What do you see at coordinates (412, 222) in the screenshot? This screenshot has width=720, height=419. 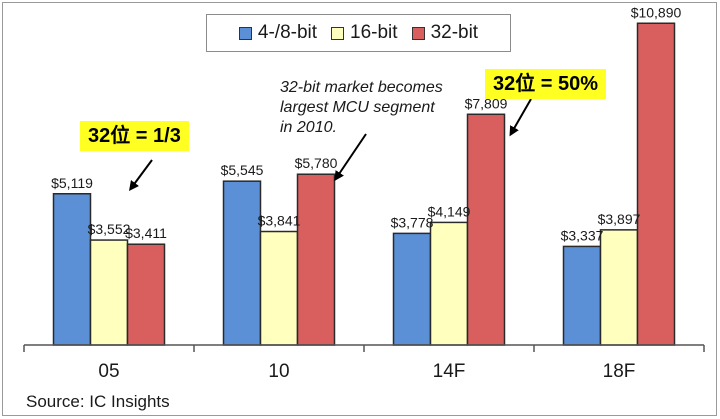 I see `value-label-4-8-bit-14f: $3,778` at bounding box center [412, 222].